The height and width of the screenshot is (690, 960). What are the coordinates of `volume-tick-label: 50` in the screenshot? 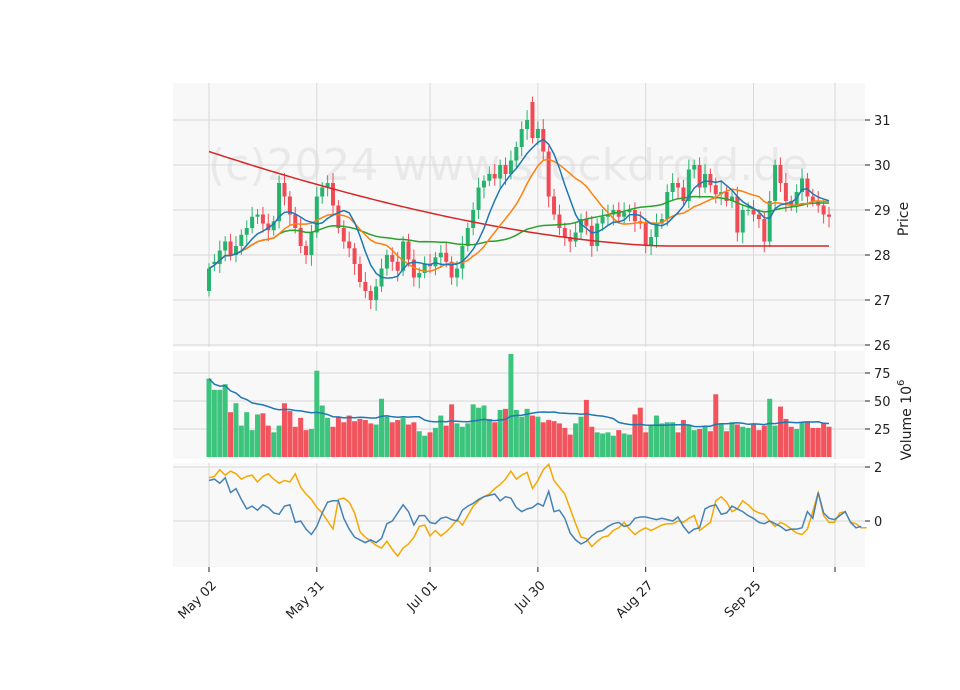 It's located at (882, 402).